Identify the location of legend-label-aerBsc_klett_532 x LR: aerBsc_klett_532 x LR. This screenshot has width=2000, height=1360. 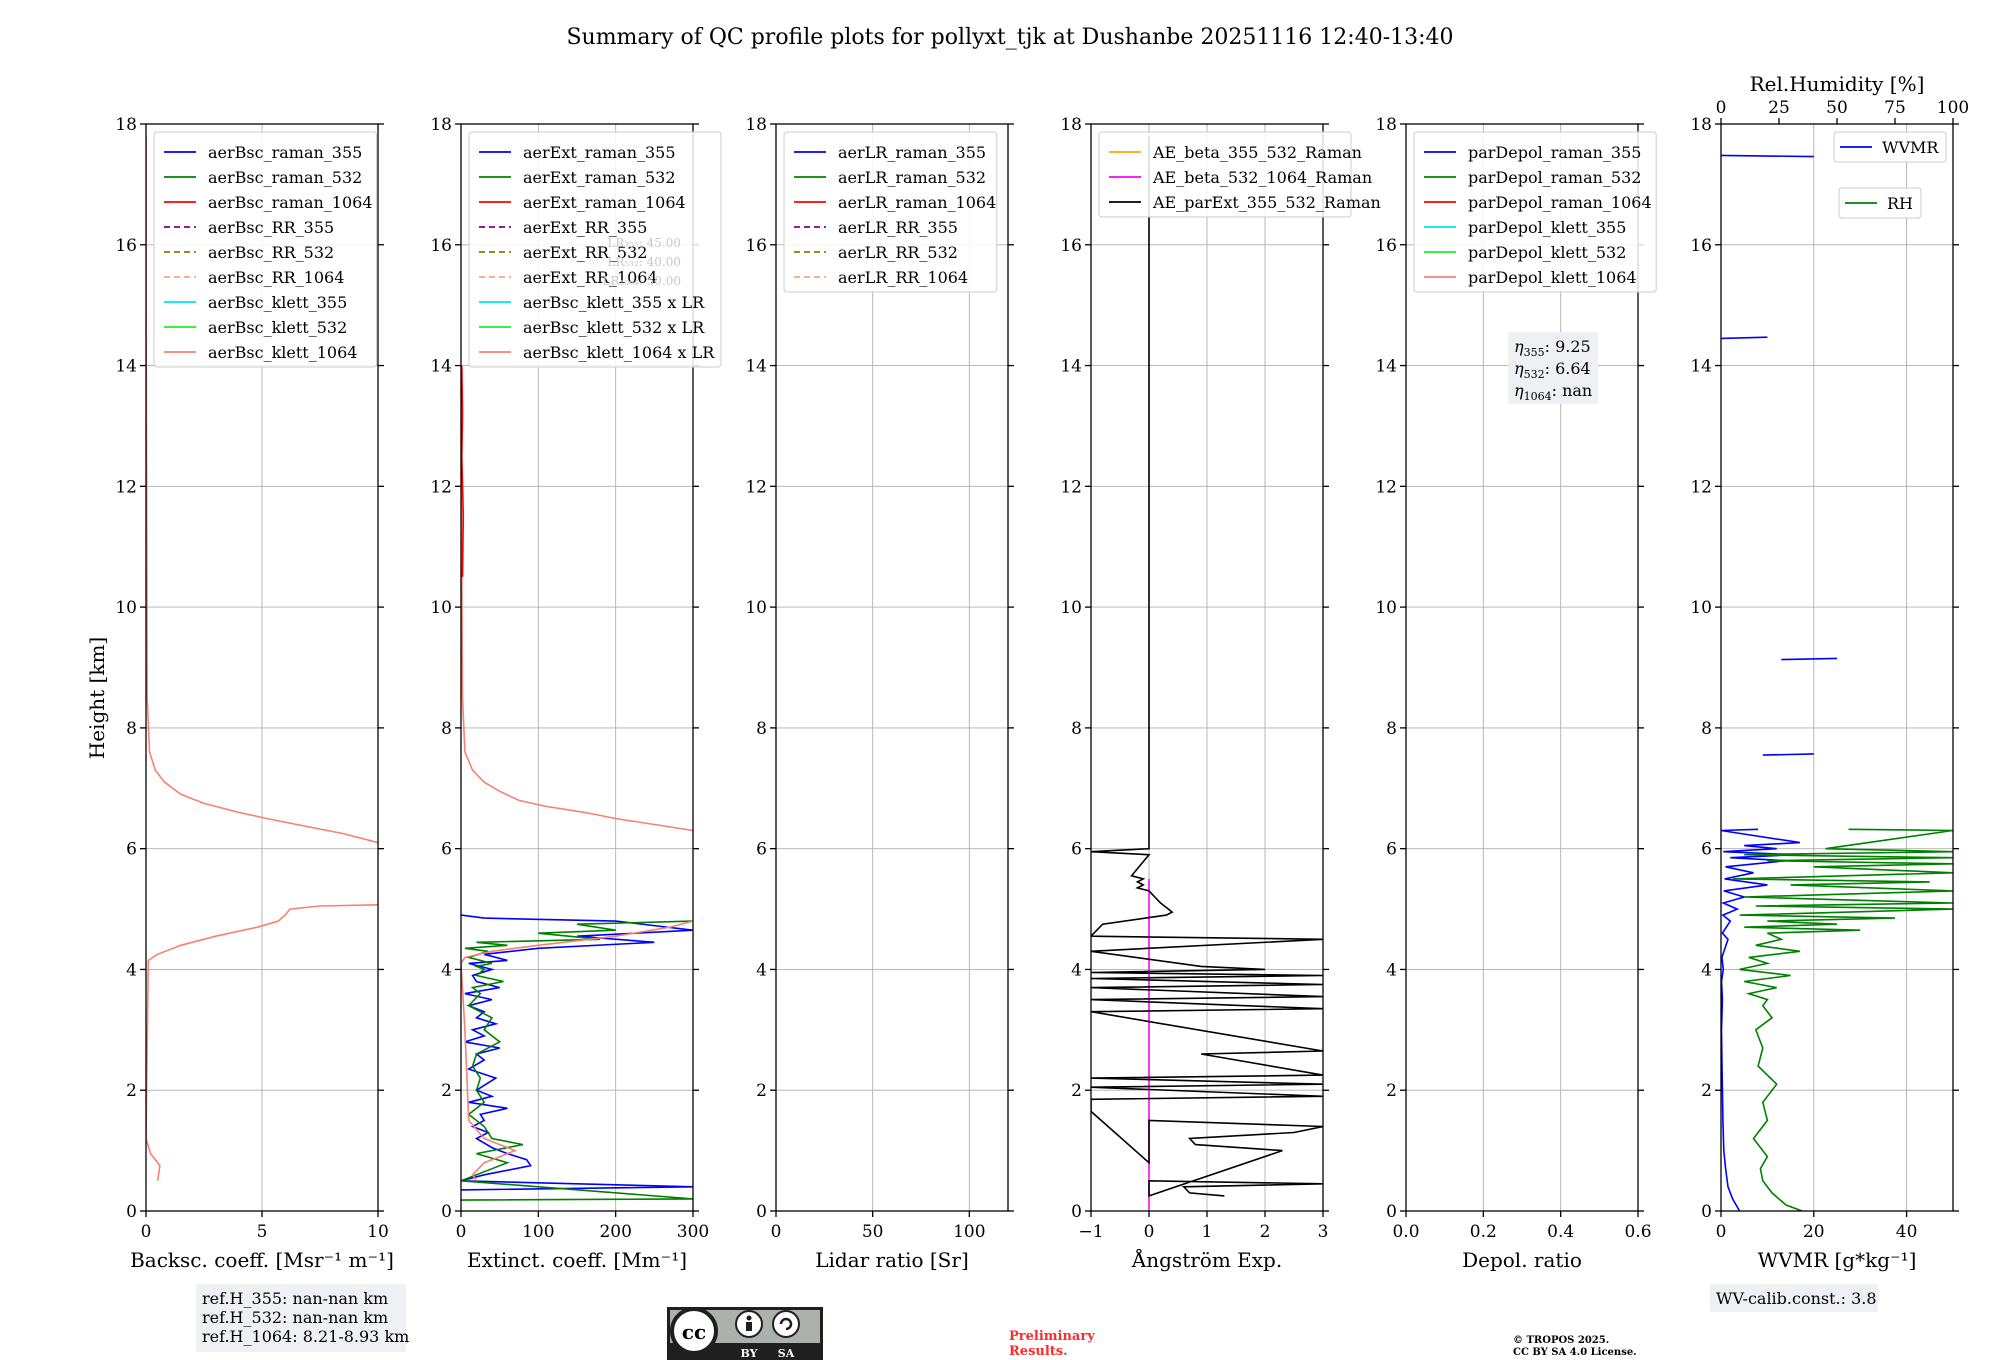
(614, 327).